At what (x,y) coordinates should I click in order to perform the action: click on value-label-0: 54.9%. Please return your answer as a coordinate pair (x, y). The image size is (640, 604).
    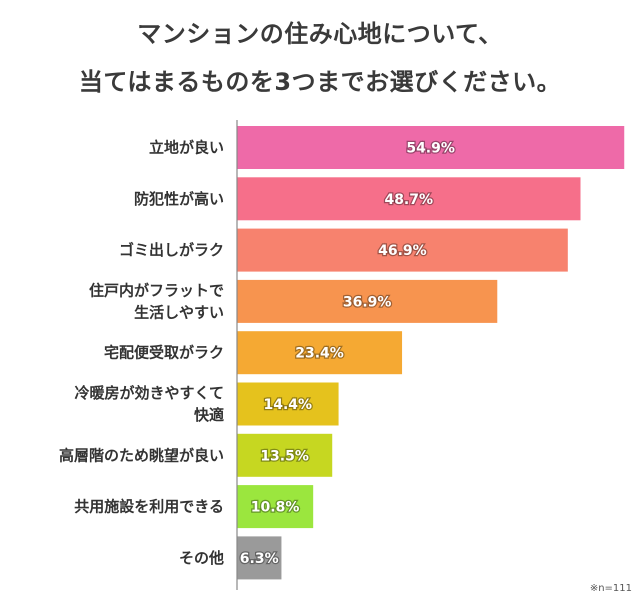
    Looking at the image, I should click on (430, 149).